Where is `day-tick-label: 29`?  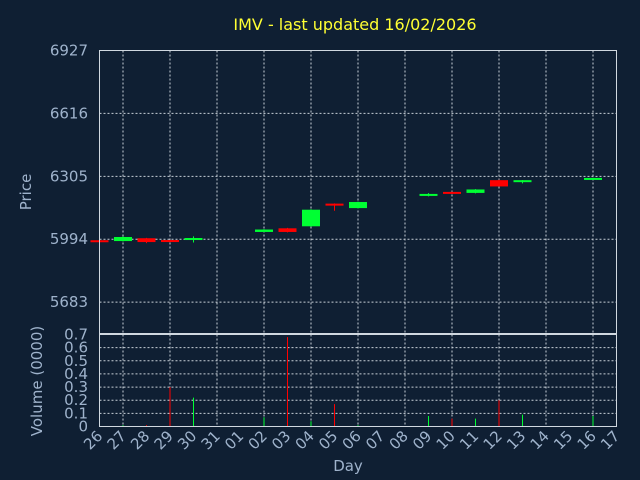
day-tick-label: 29 is located at coordinates (164, 440).